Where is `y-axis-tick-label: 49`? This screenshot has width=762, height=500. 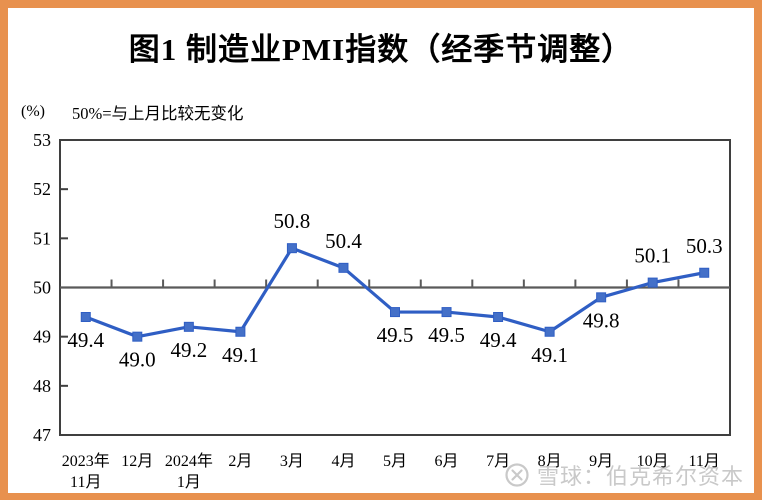
y-axis-tick-label: 49 is located at coordinates (42, 337).